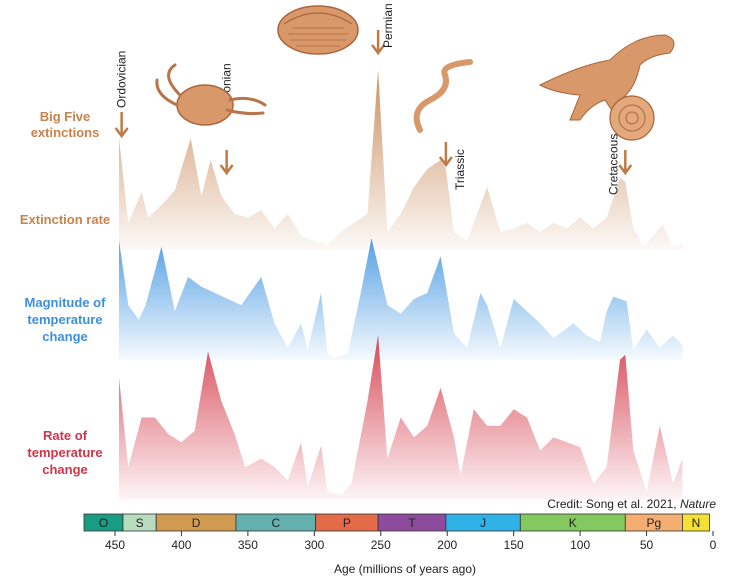 This screenshot has height=581, width=730. Describe the element at coordinates (514, 545) in the screenshot. I see `x-tick-label-150: 150` at that location.